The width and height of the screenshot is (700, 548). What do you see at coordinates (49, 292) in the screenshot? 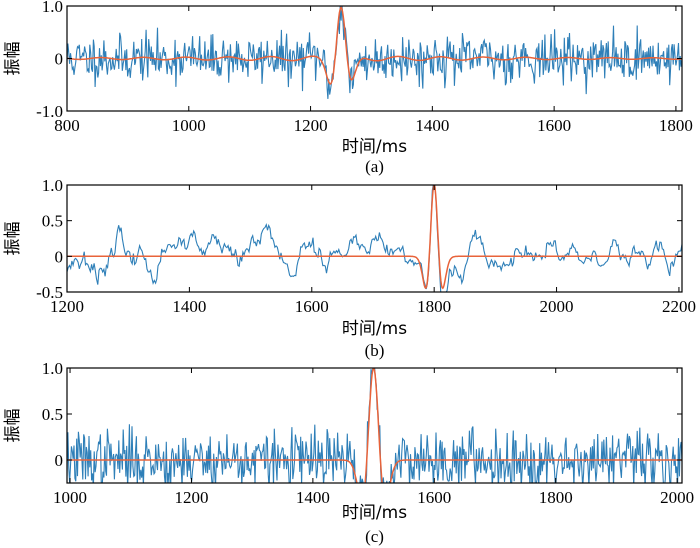
I see `y-tick-label: -0.5` at bounding box center [49, 292].